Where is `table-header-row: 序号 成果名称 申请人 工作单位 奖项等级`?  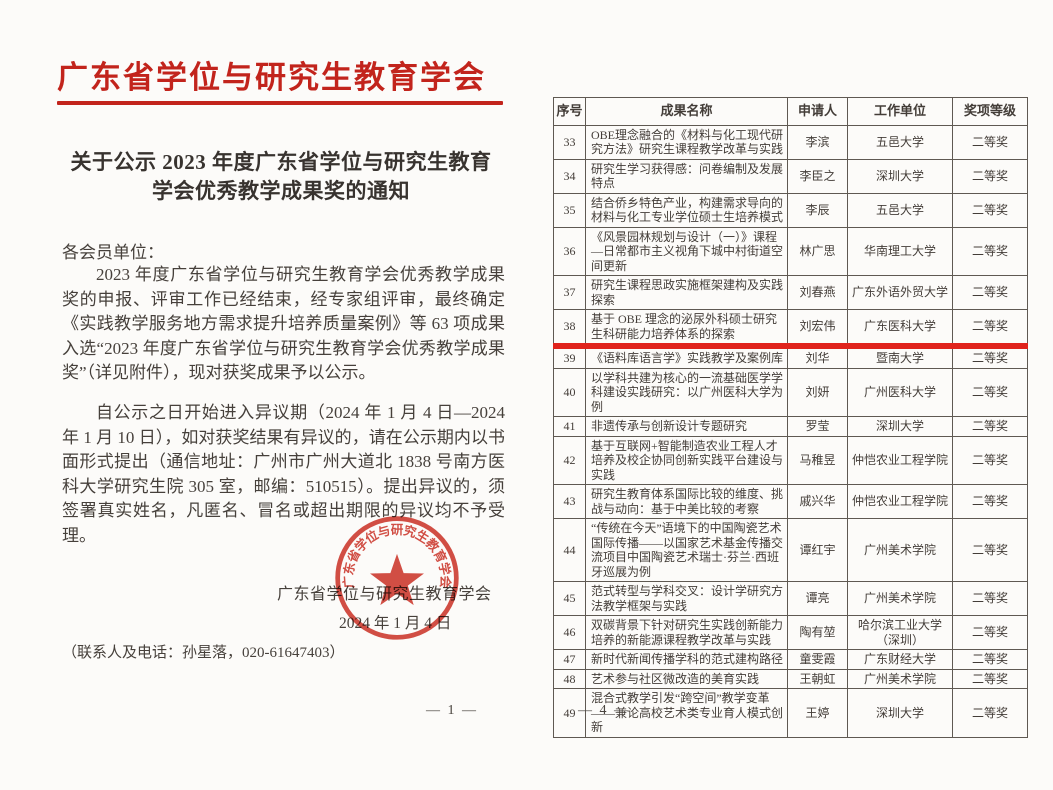 table-header-row: 序号 成果名称 申请人 工作单位 奖项等级 is located at coordinates (790, 111).